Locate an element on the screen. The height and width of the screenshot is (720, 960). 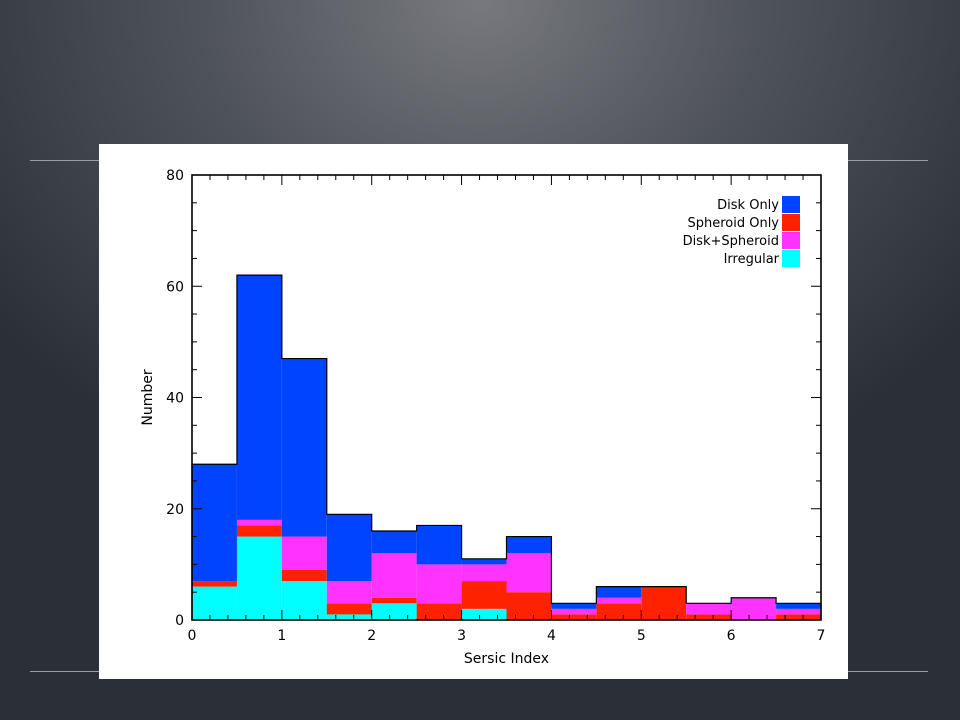
x-tick-label: 4 is located at coordinates (551, 636).